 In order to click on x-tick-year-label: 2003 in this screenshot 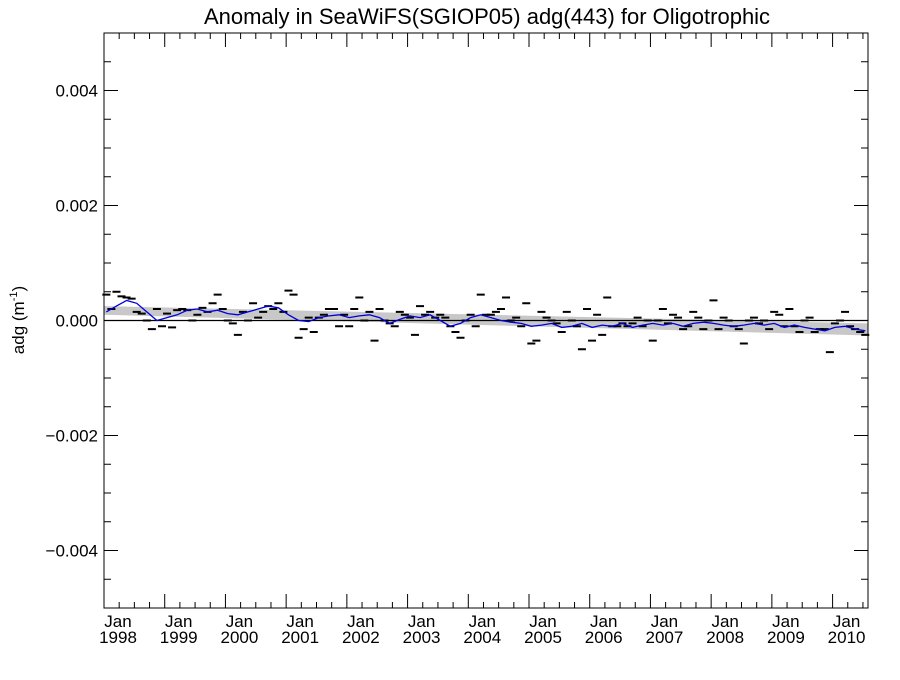, I will do `click(422, 637)`.